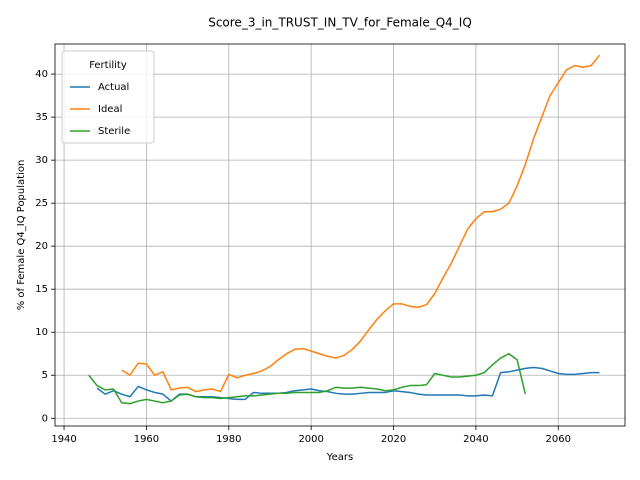  Describe the element at coordinates (475, 439) in the screenshot. I see `x-tick-label: 2040` at that location.